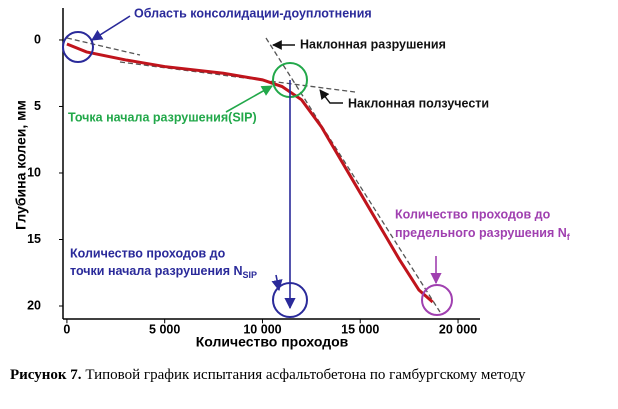 The width and height of the screenshot is (618, 409). I want to click on caption-label: Рисунок 7., so click(46, 375).